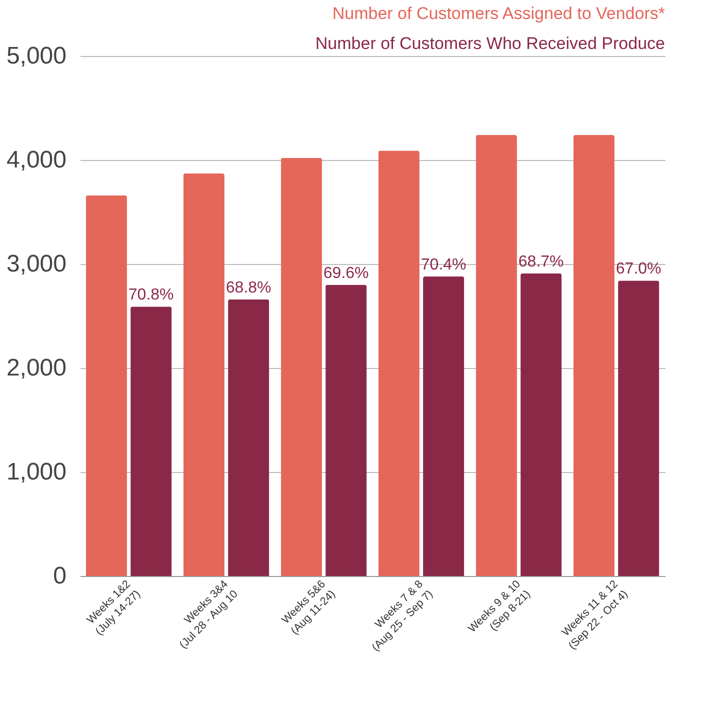 This screenshot has width=709, height=724. Describe the element at coordinates (36, 472) in the screenshot. I see `y-tick-label: 1,000` at that location.